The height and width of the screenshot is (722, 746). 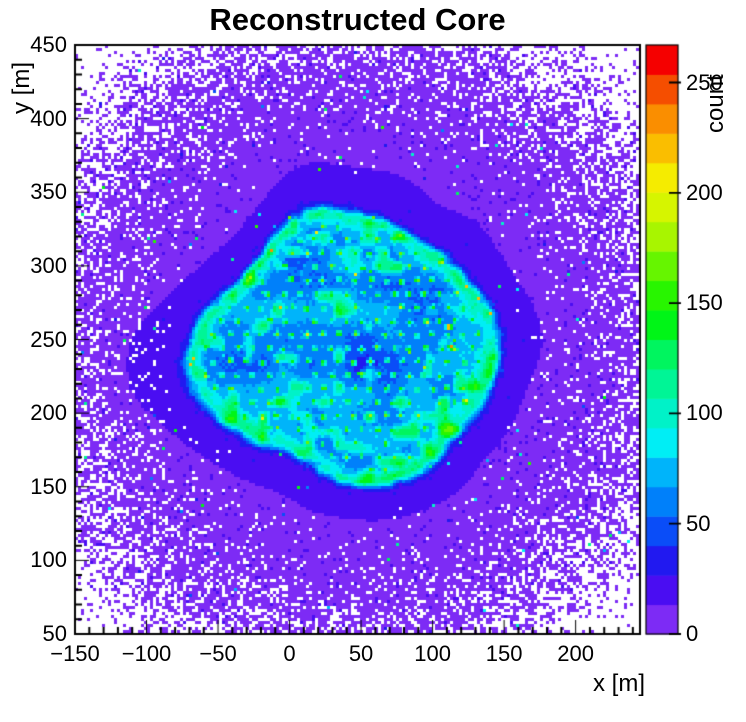 I want to click on y-tick-label: 100, so click(x=48, y=560).